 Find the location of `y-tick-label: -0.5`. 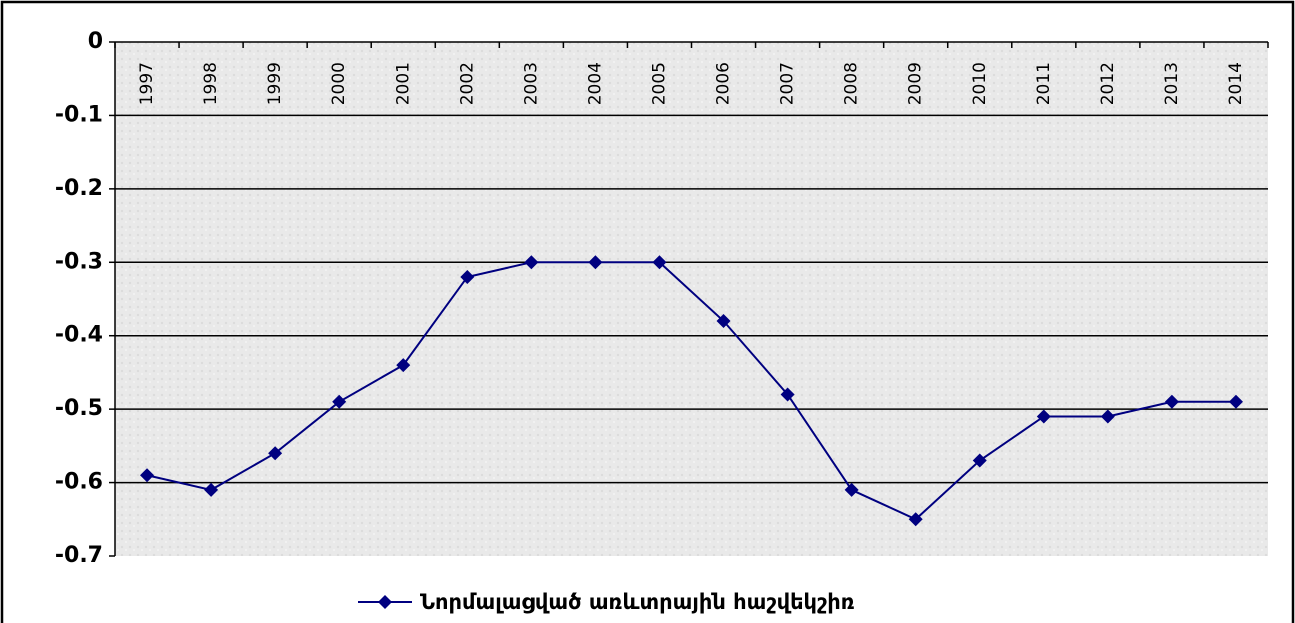

y-tick-label: -0.5 is located at coordinates (79, 408).